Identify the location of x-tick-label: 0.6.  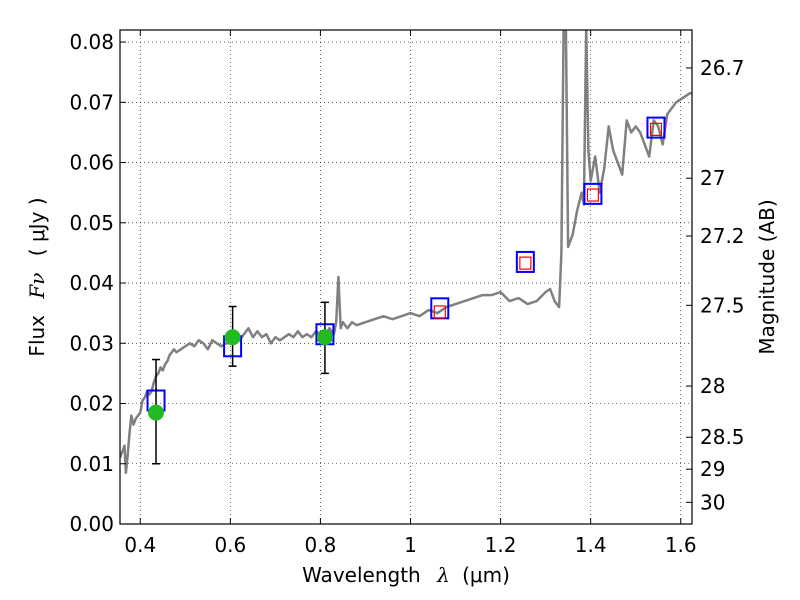
(230, 545).